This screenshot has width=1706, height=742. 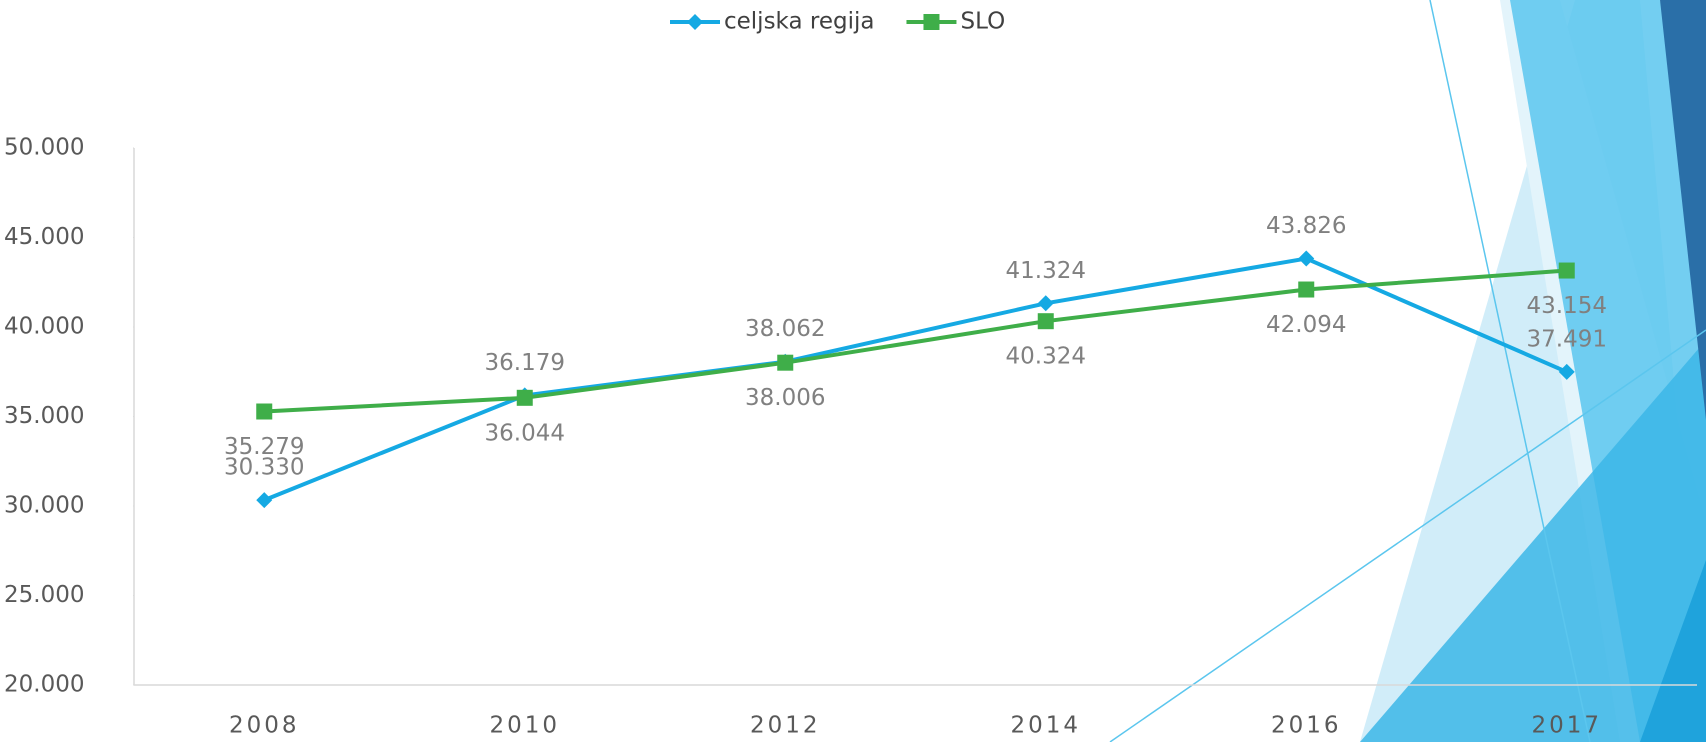 I want to click on y-tick-label: 40.000, so click(x=44, y=327).